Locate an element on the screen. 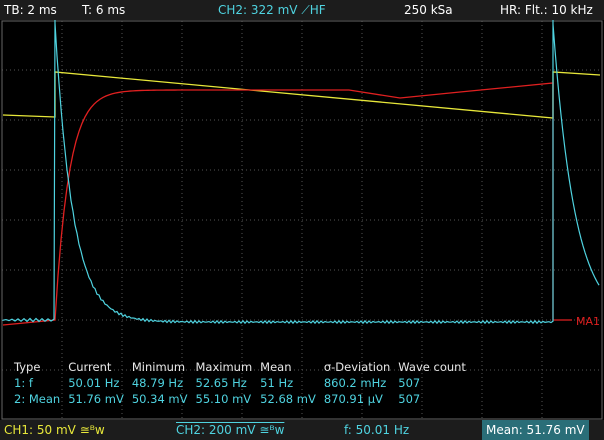  cell: 1: f is located at coordinates (23, 383).